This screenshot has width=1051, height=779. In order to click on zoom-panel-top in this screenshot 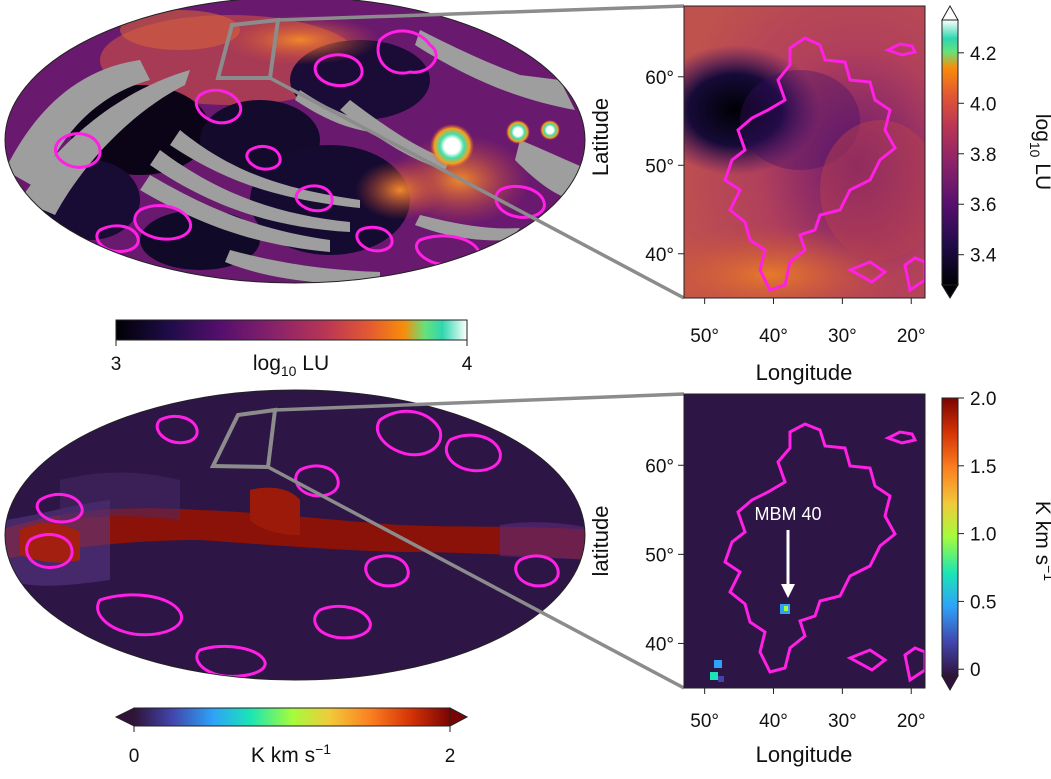, I will do `click(804, 152)`.